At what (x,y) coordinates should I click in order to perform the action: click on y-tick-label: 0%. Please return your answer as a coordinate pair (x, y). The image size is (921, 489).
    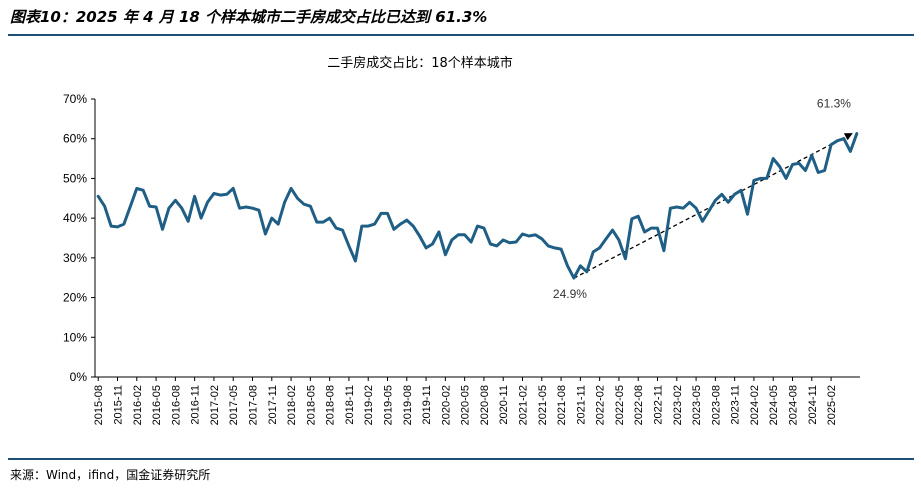
    Looking at the image, I should click on (79, 377).